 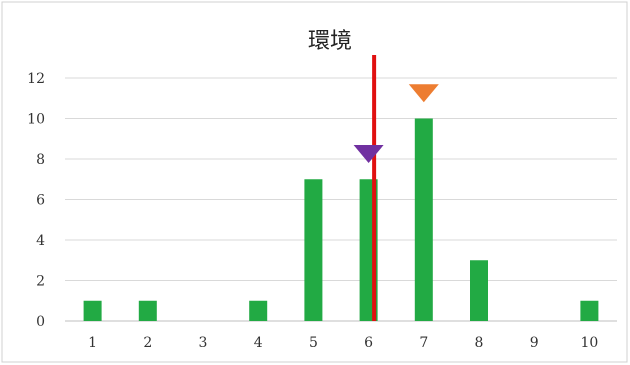 I want to click on x-tick-label: 6, so click(x=368, y=343).